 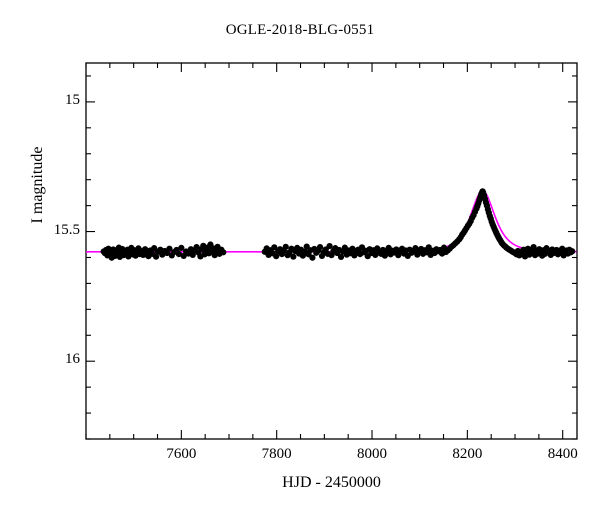 I want to click on x-tick-label: 8400, so click(x=562, y=454).